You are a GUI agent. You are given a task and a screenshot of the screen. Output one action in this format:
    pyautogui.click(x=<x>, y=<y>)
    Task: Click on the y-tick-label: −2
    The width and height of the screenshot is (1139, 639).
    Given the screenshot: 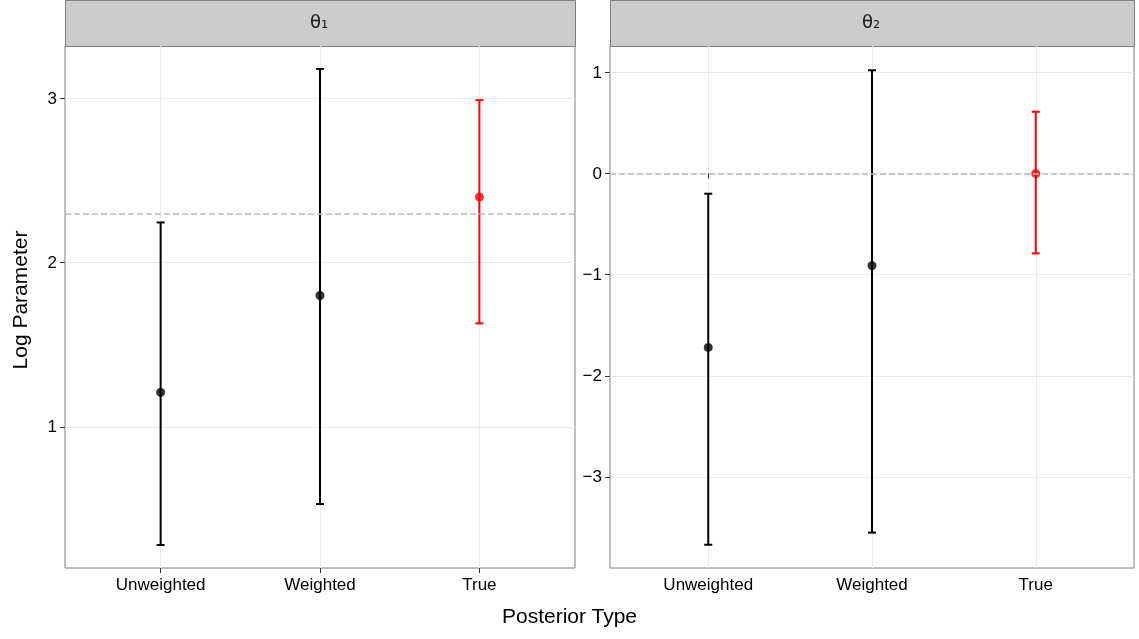 What is the action you would take?
    pyautogui.click(x=592, y=376)
    